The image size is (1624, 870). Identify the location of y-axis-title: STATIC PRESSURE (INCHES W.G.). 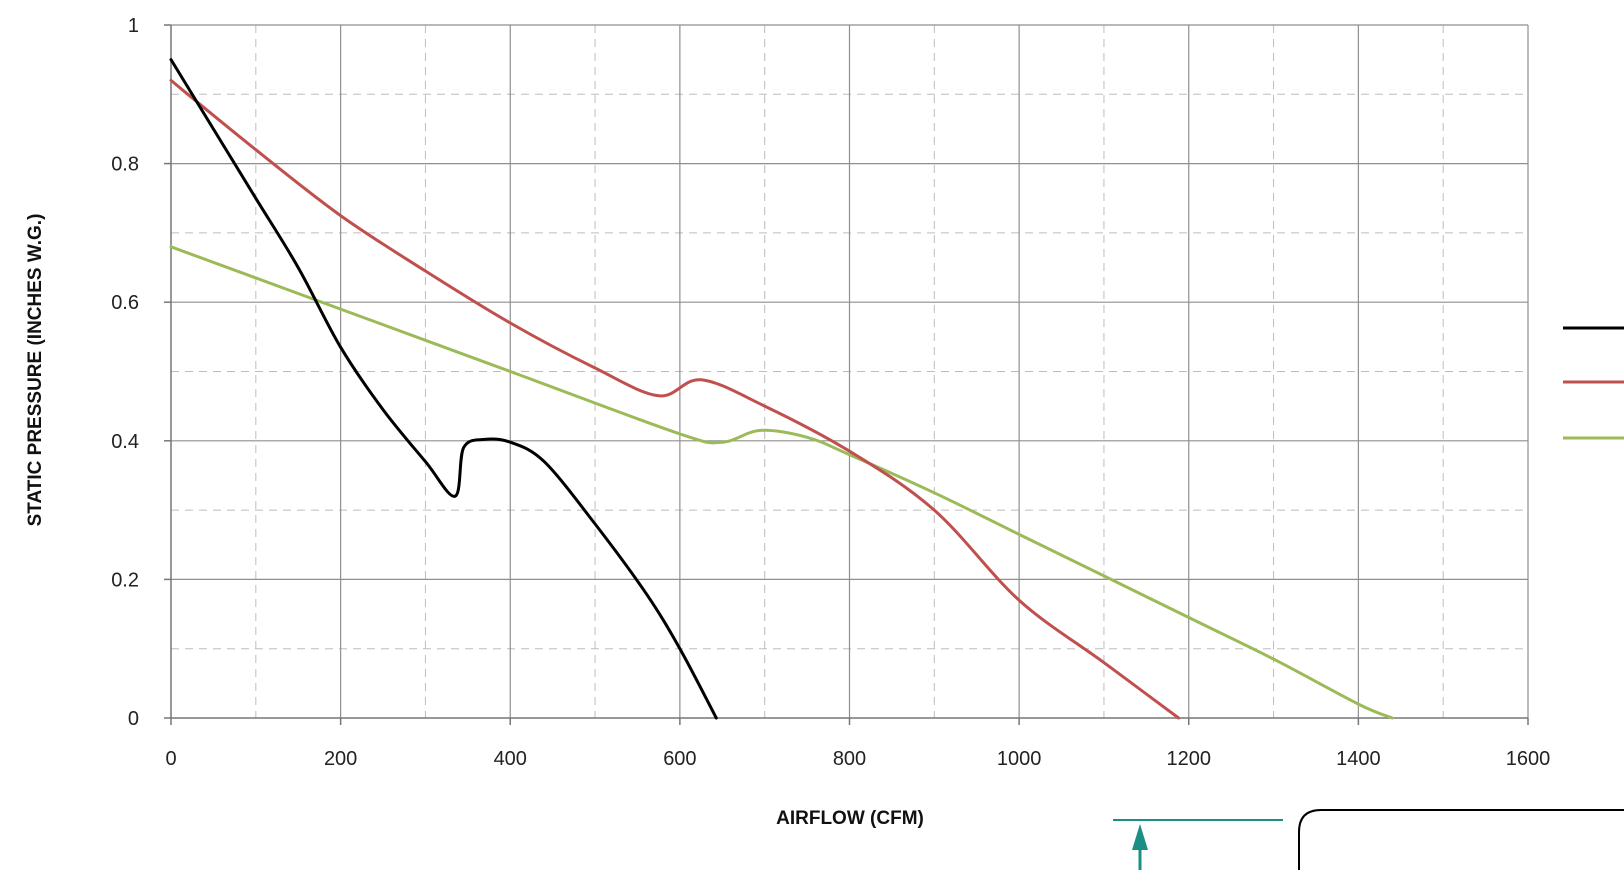
(35, 370).